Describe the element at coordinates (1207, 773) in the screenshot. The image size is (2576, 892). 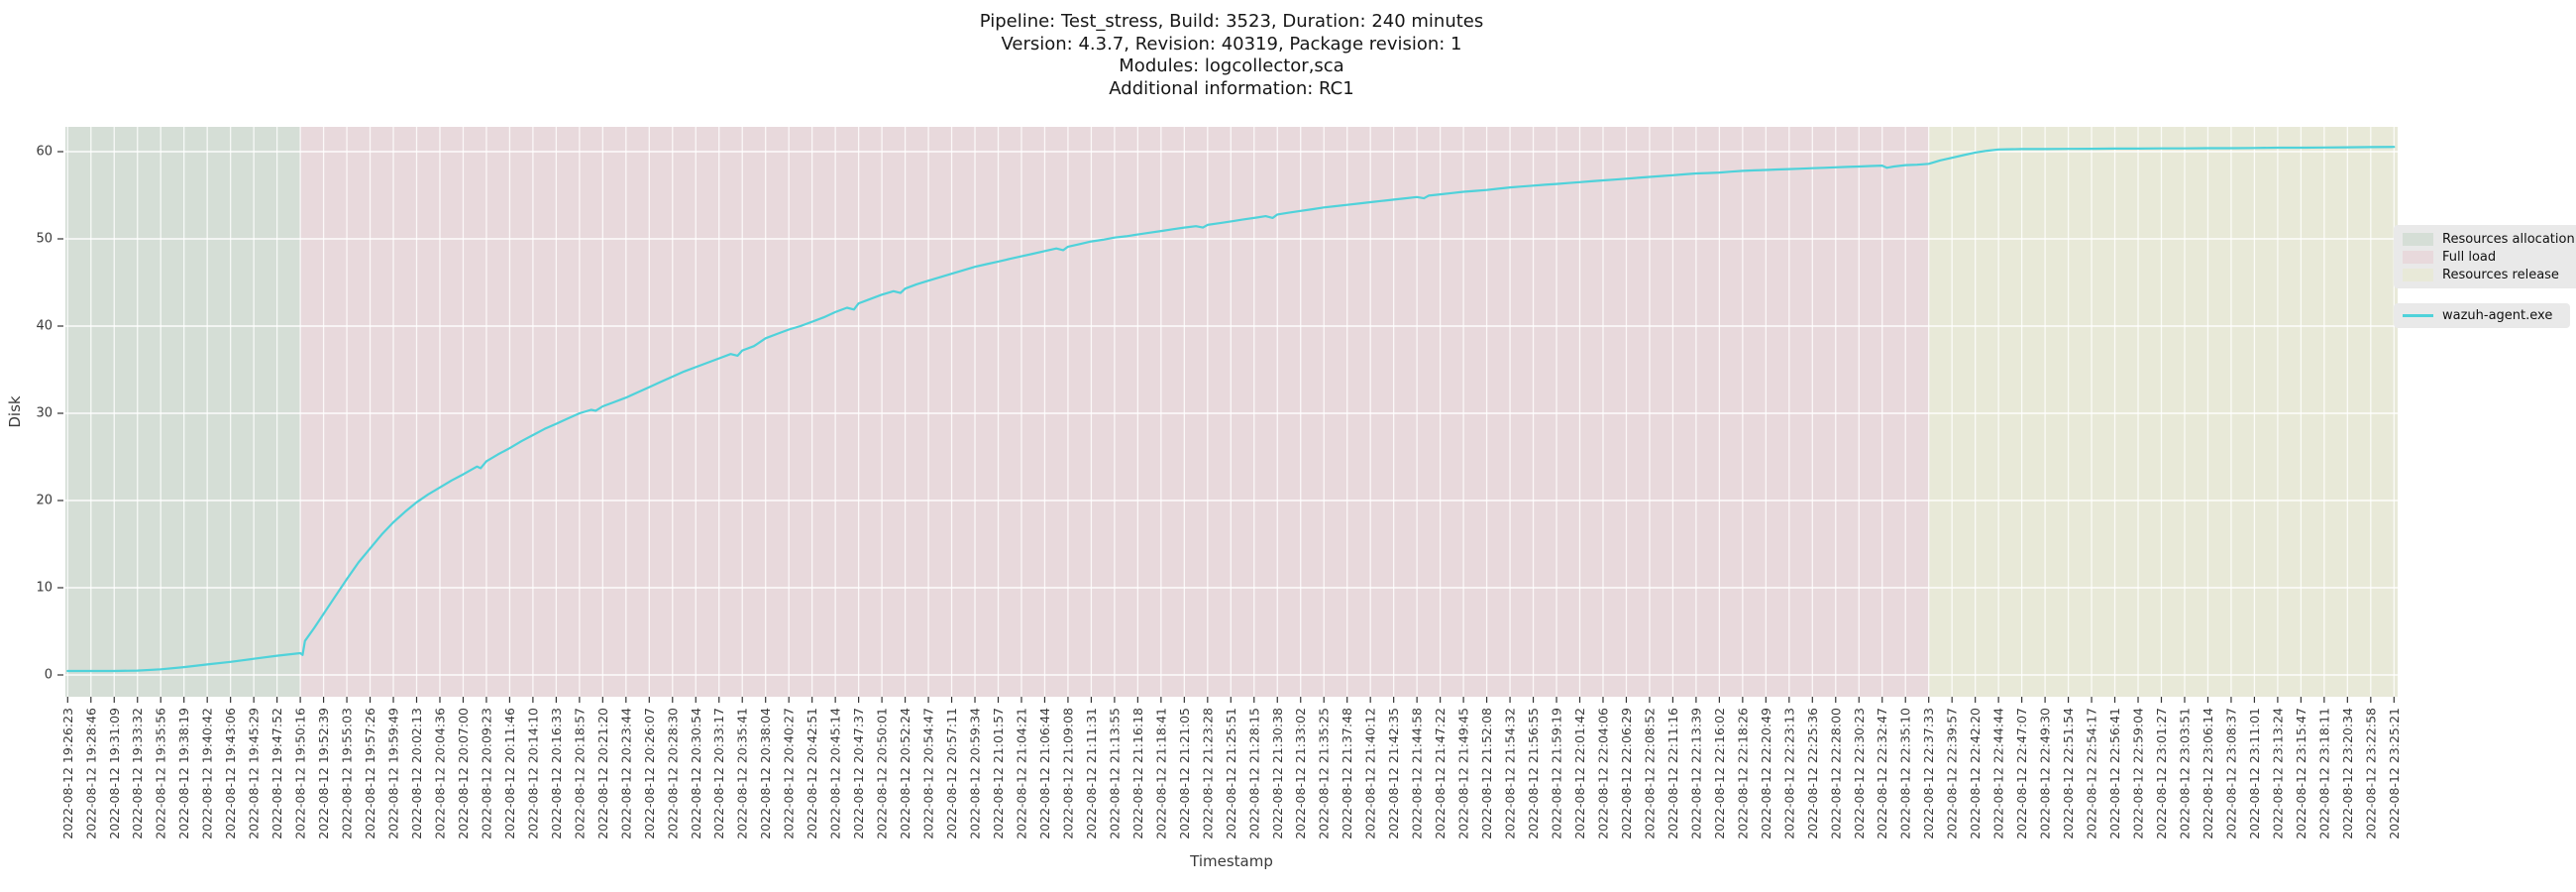
I see `x-tick-label: 2022-08-12 21:23:28` at that location.